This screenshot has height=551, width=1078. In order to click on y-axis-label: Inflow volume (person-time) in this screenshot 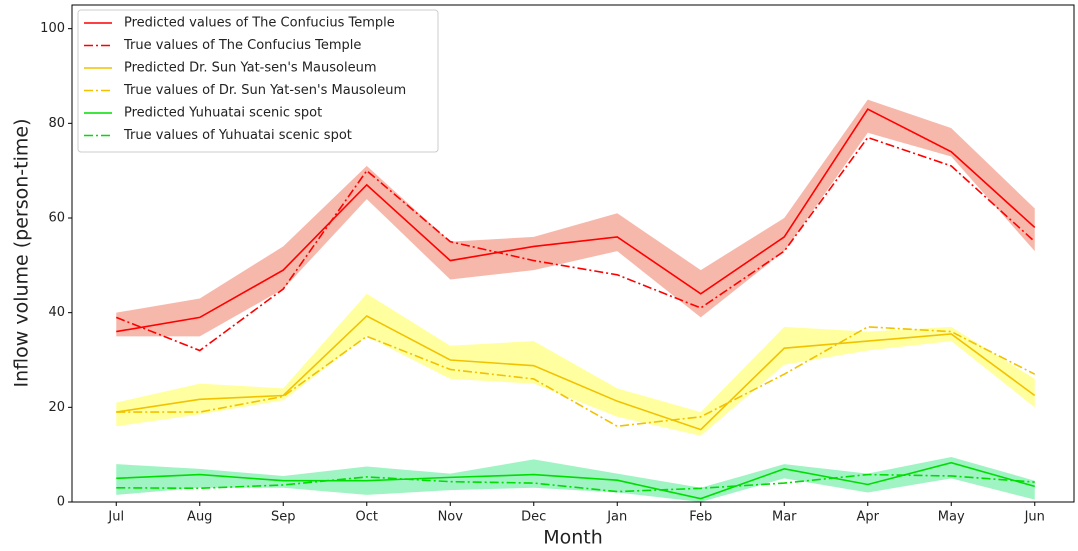, I will do `click(22, 253)`.